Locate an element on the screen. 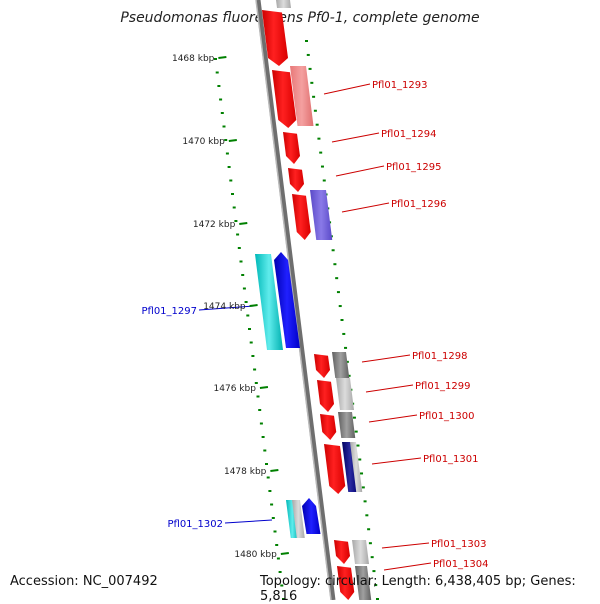 The width and height of the screenshot is (600, 604). gene-label-pfl01-1294: Pfl01_1294 is located at coordinates (384, 136).